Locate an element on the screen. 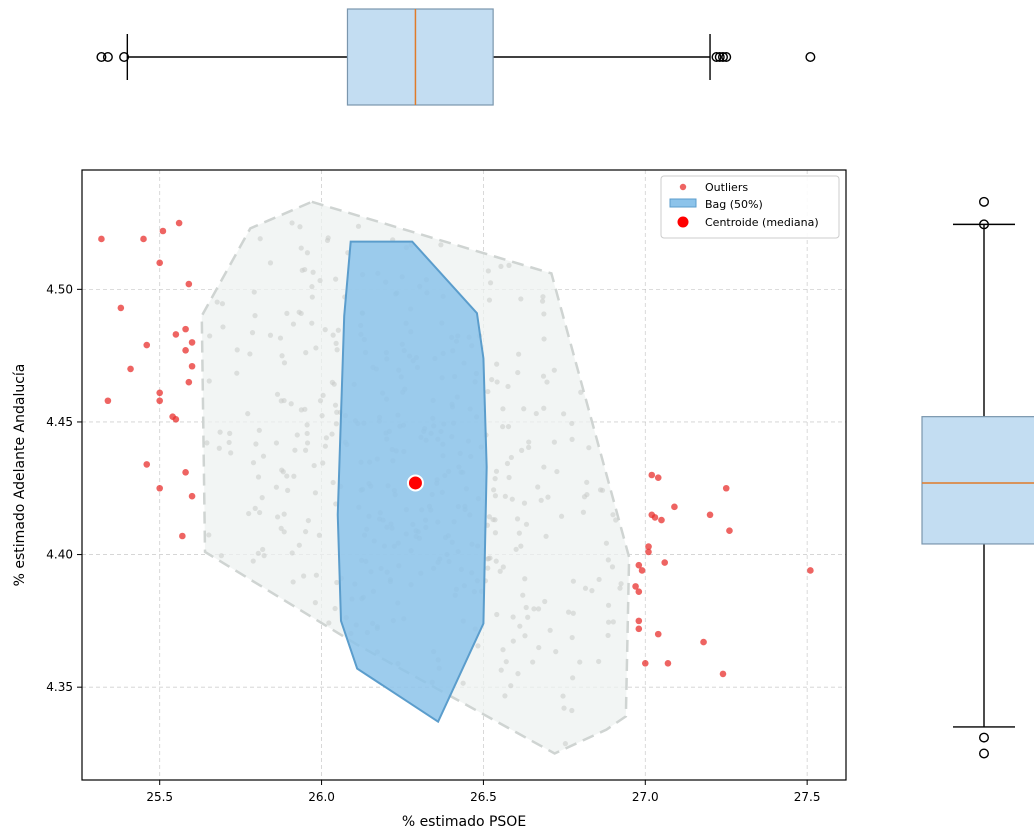 The width and height of the screenshot is (1034, 834). y-tick-label: 4.35 is located at coordinates (59, 687).